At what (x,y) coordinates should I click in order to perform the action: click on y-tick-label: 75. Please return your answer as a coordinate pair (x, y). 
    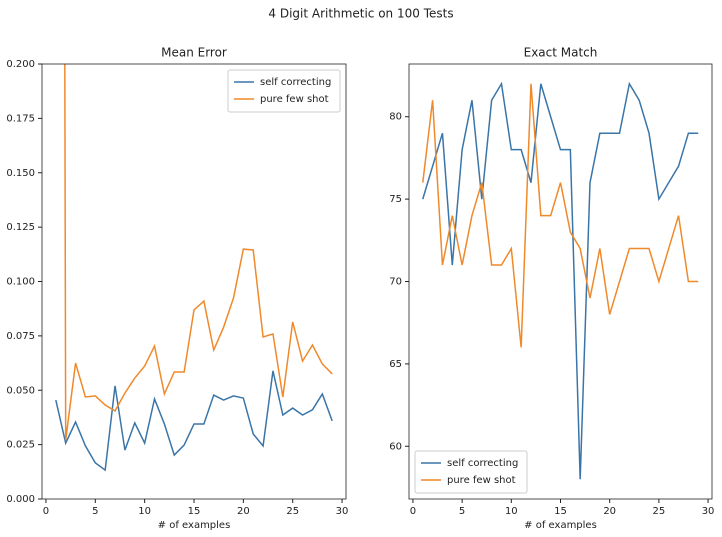
    Looking at the image, I should click on (395, 199).